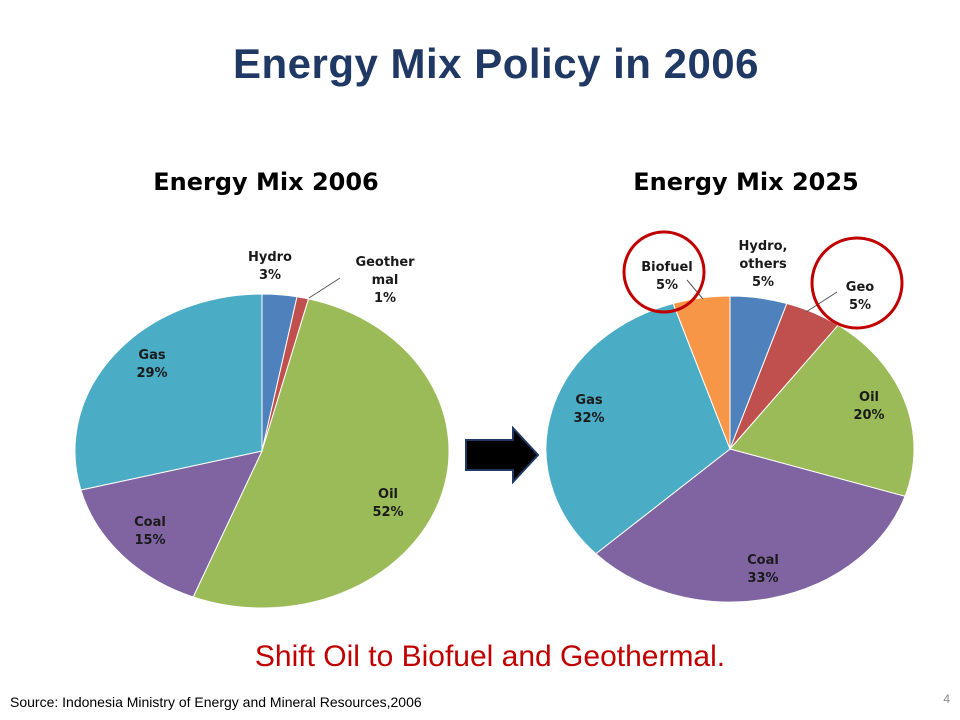 This screenshot has height=720, width=960. I want to click on slice-label-oil: Oil 52%, so click(387, 503).